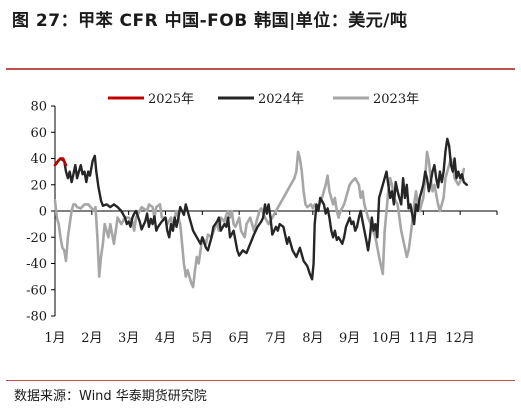 Image resolution: width=521 pixels, height=409 pixels. I want to click on legend-label: 2024年, so click(281, 99).